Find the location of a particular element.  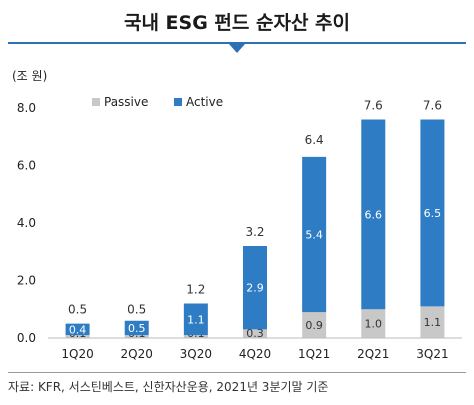

title-underline is located at coordinates (237, 43).